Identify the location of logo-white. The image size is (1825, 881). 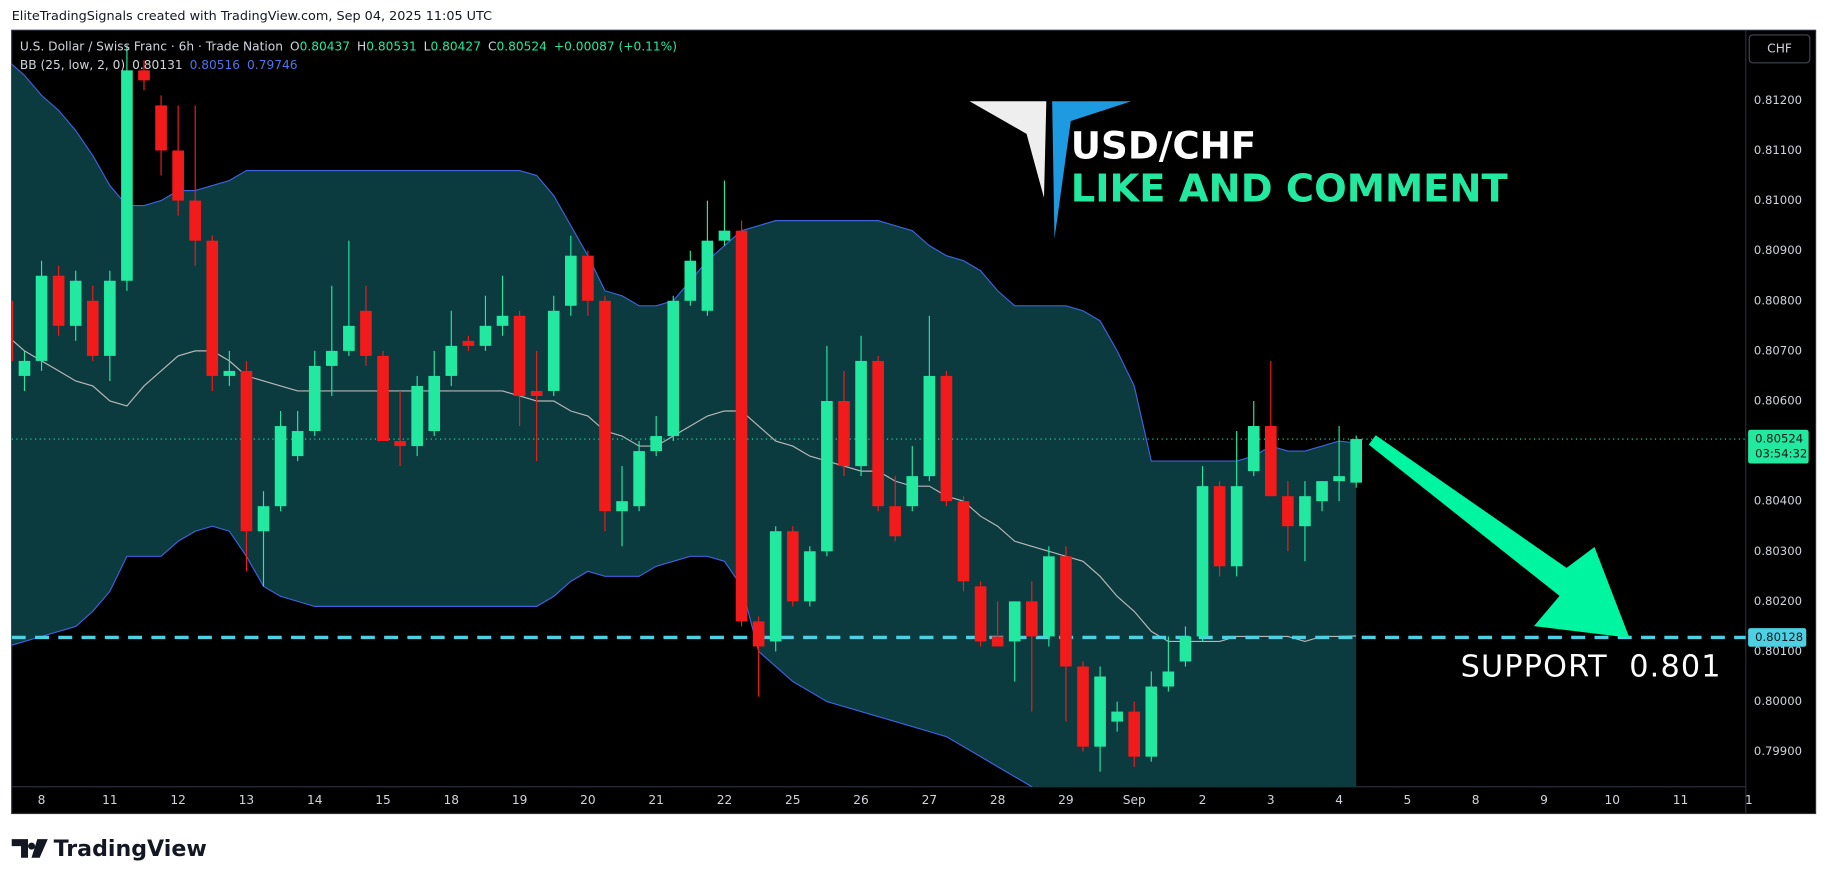
(1008, 149).